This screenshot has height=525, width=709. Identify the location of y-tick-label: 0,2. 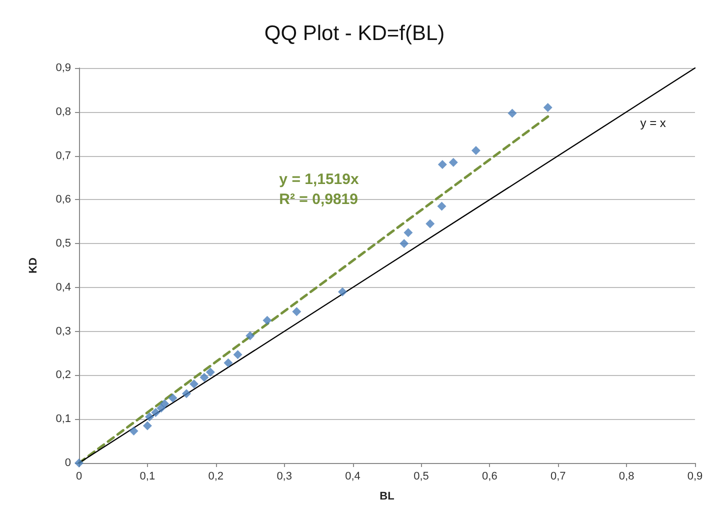
(63, 375).